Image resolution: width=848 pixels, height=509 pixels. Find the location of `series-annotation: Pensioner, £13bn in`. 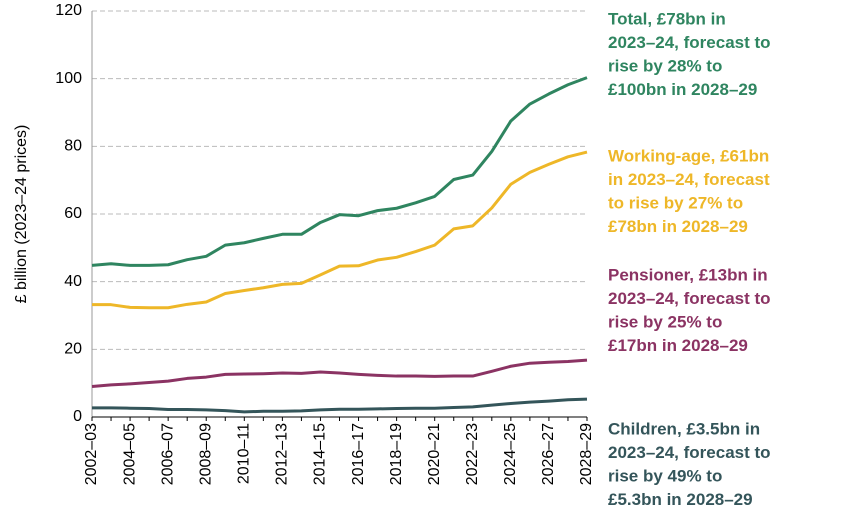

series-annotation: Pensioner, £13bn in is located at coordinates (688, 274).